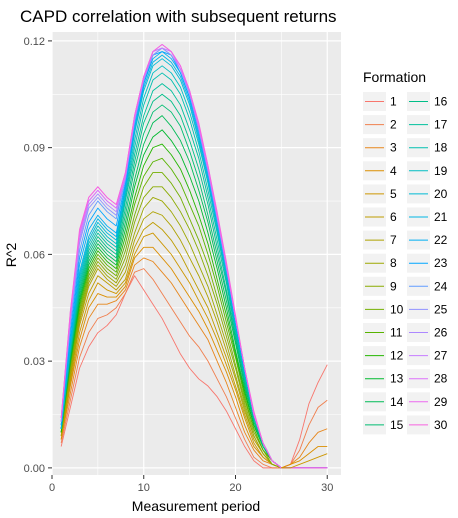  I want to click on legend-label: 13, so click(397, 379).